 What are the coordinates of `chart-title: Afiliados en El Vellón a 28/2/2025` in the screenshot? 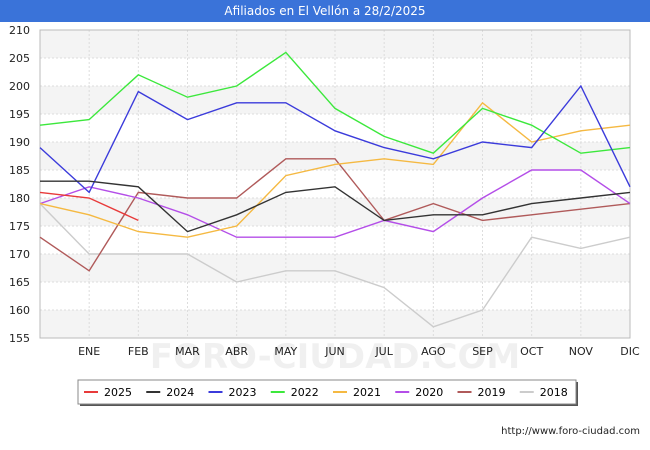 It's located at (325, 11).